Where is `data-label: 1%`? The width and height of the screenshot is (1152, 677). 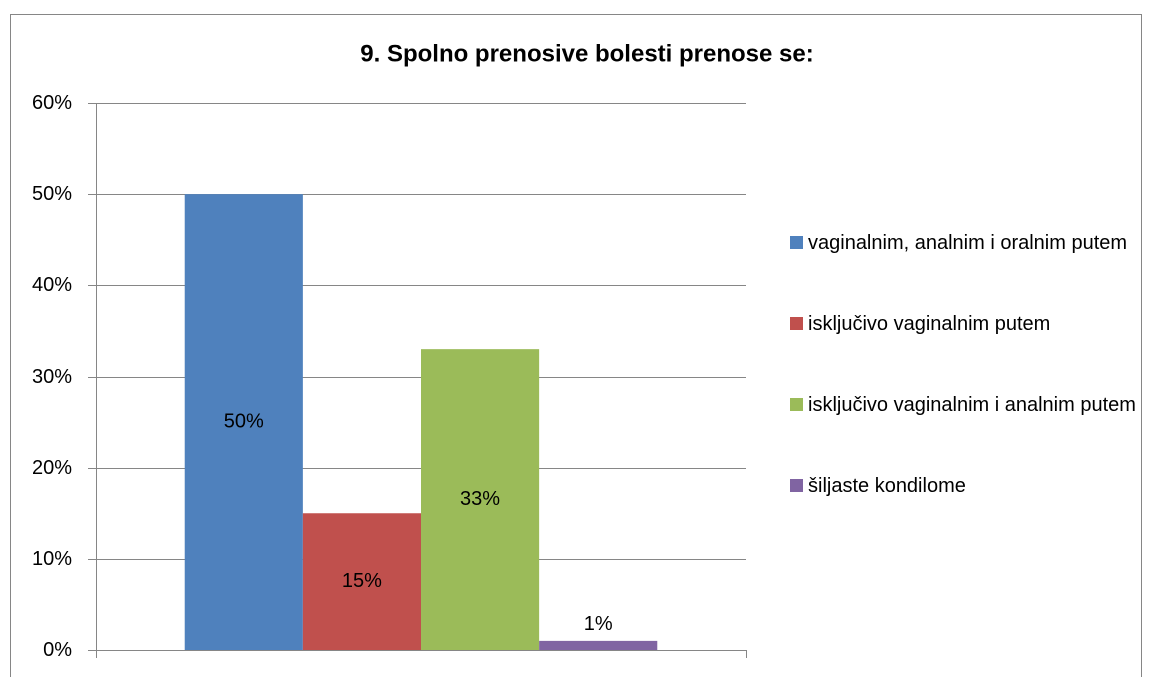 data-label: 1% is located at coordinates (598, 624).